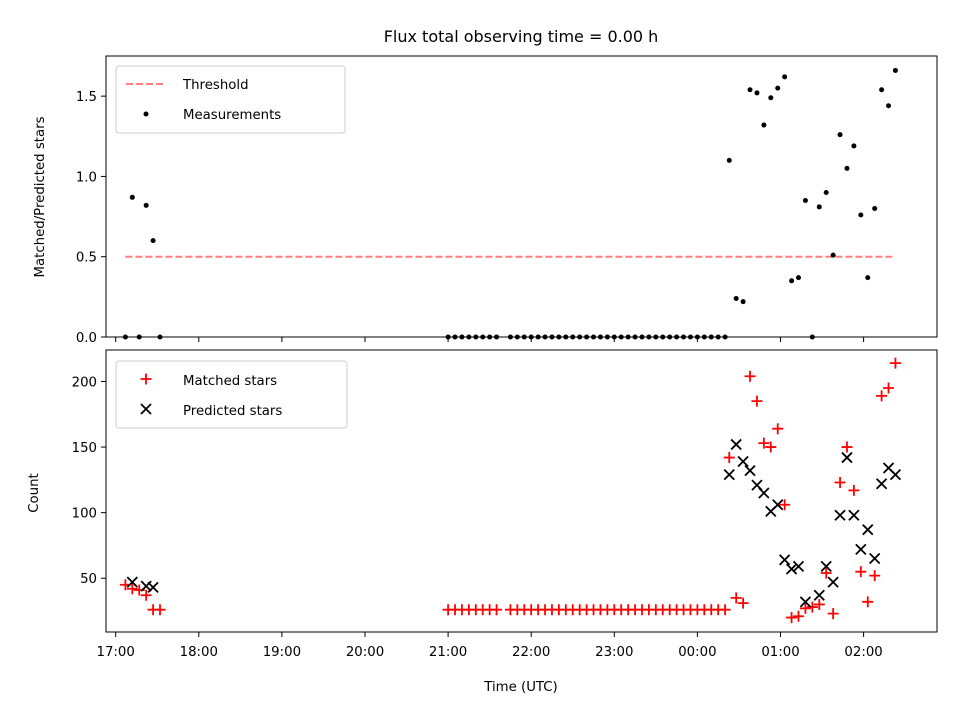  I want to click on x-tick-label: 22:00, so click(531, 652).